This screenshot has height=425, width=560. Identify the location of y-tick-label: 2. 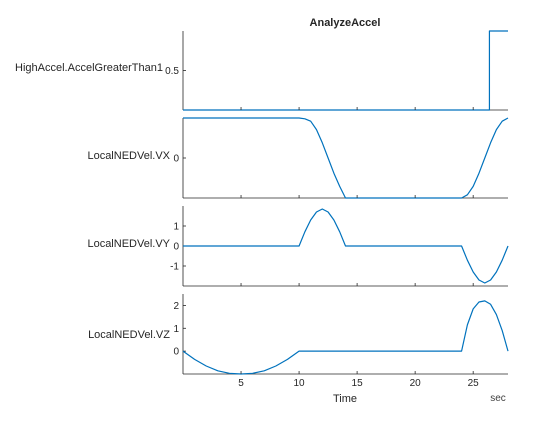
(176, 306).